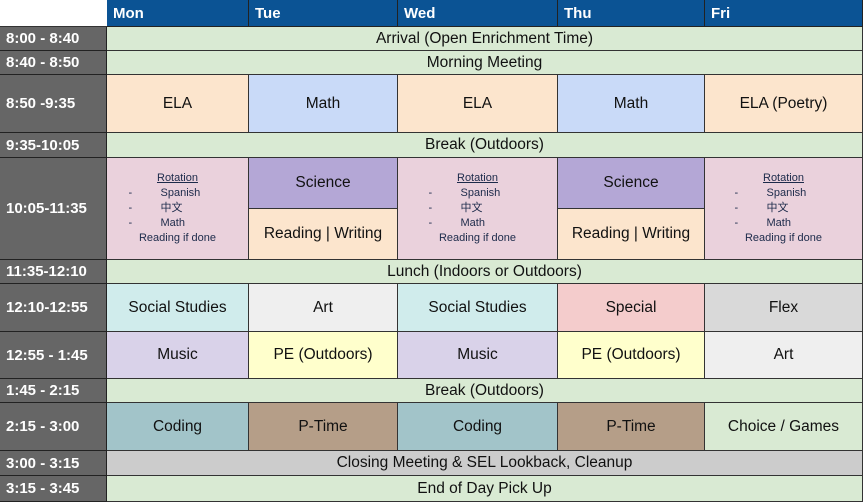 The image size is (863, 502). What do you see at coordinates (485, 463) in the screenshot?
I see `schedule-cell: Closing Meeting & SEL Lookback, Cleanup` at bounding box center [485, 463].